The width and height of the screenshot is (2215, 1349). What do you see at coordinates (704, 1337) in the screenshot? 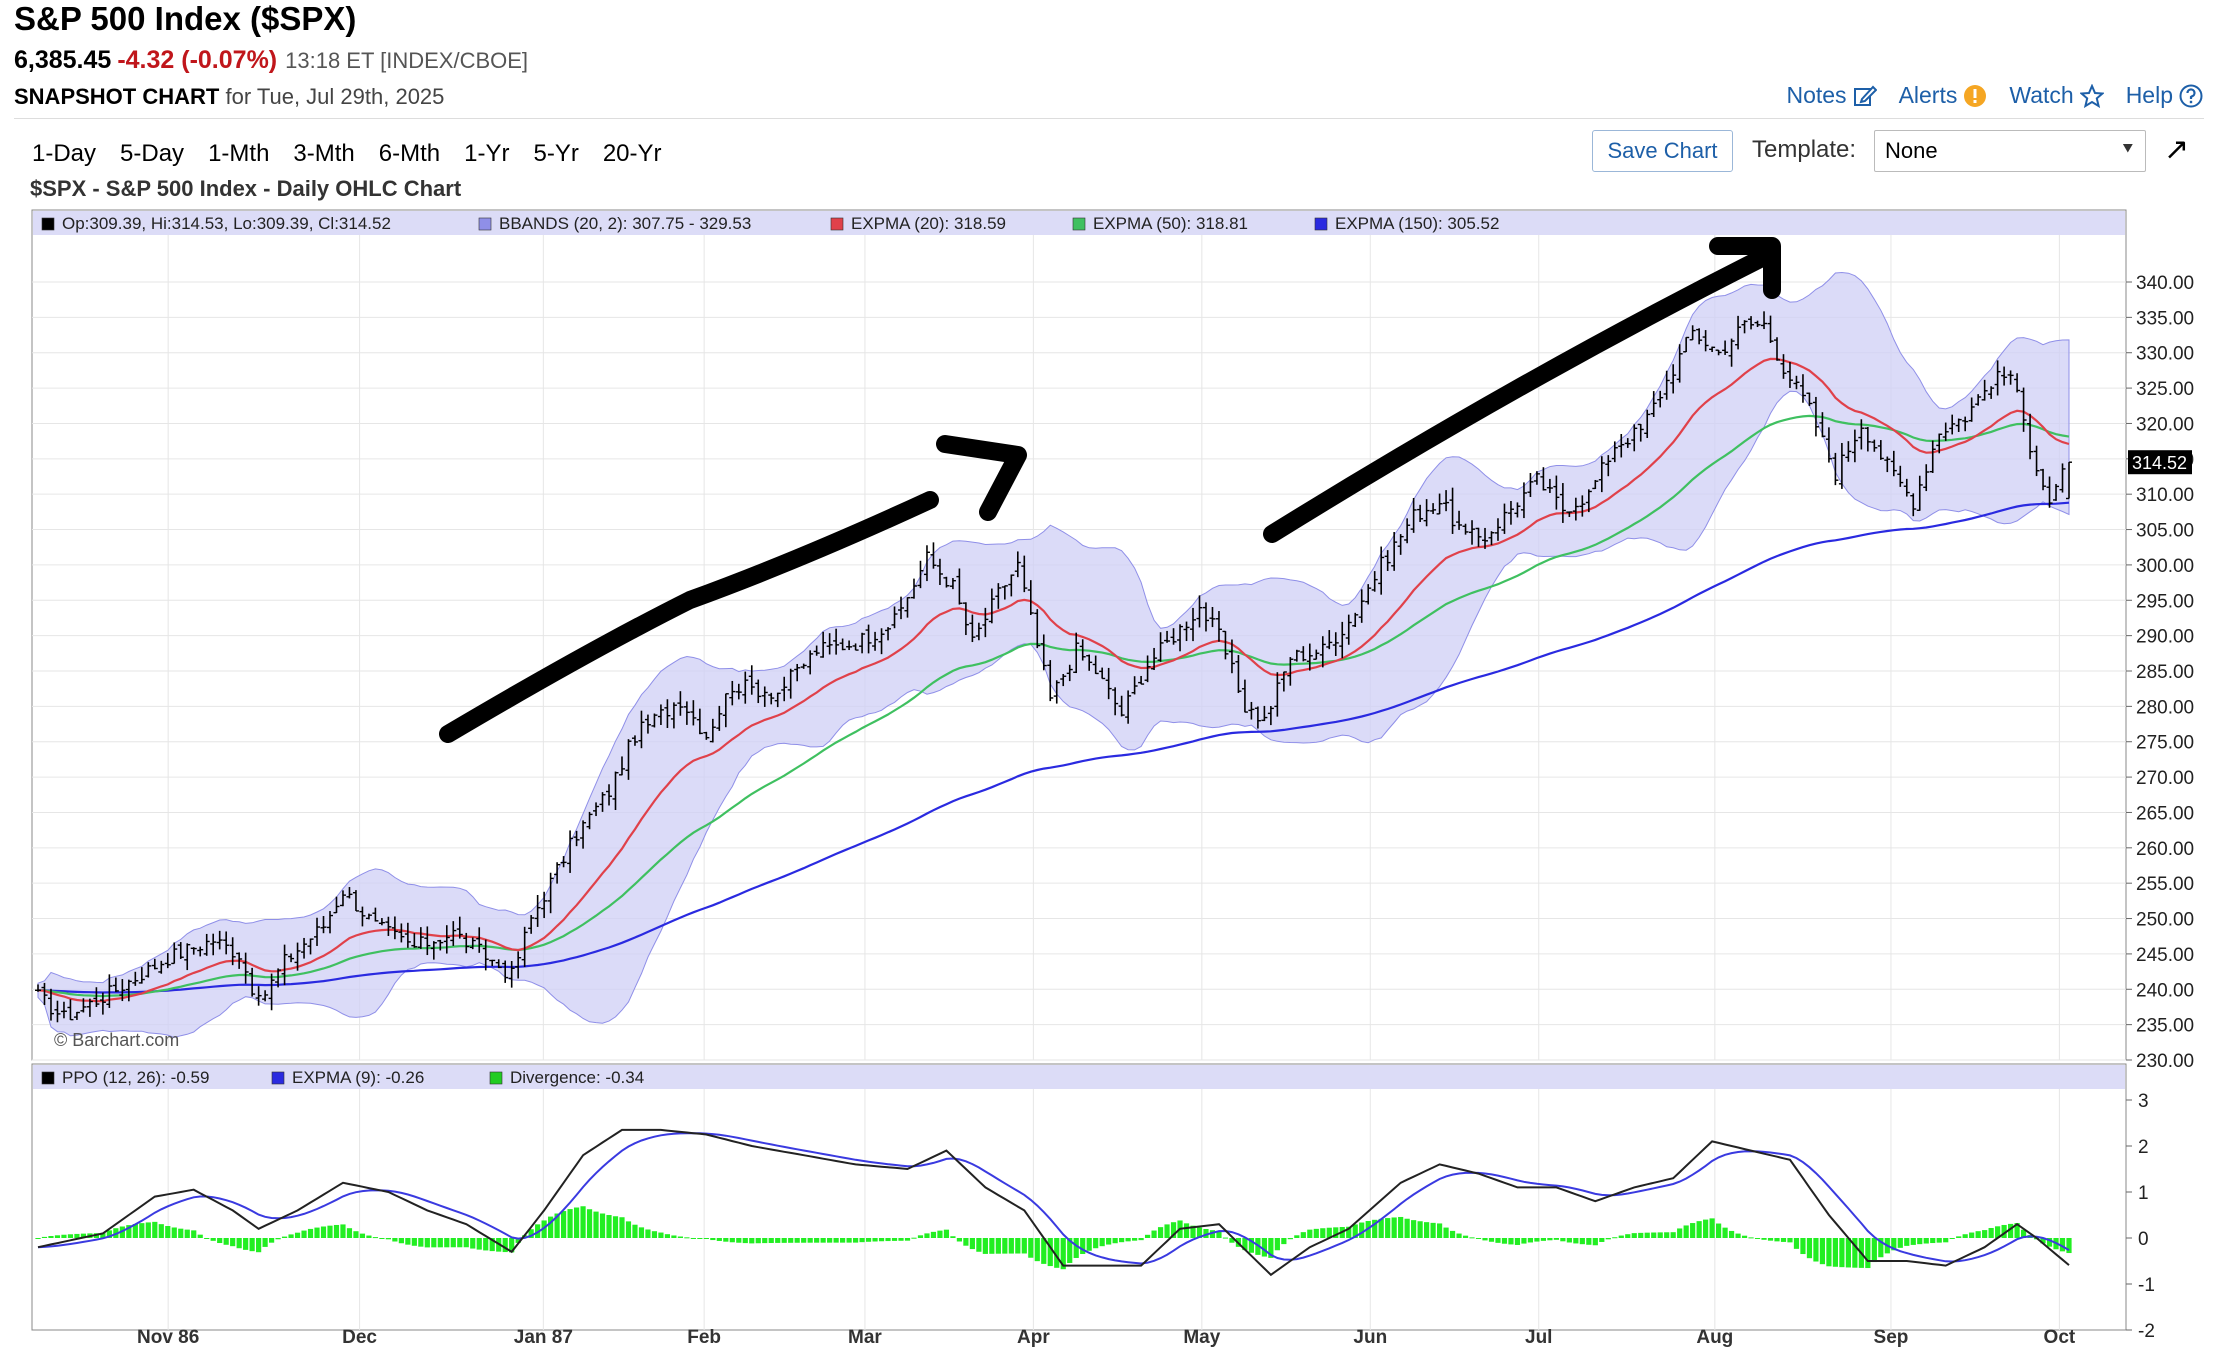
I see `x-tick-label: Feb` at bounding box center [704, 1337].